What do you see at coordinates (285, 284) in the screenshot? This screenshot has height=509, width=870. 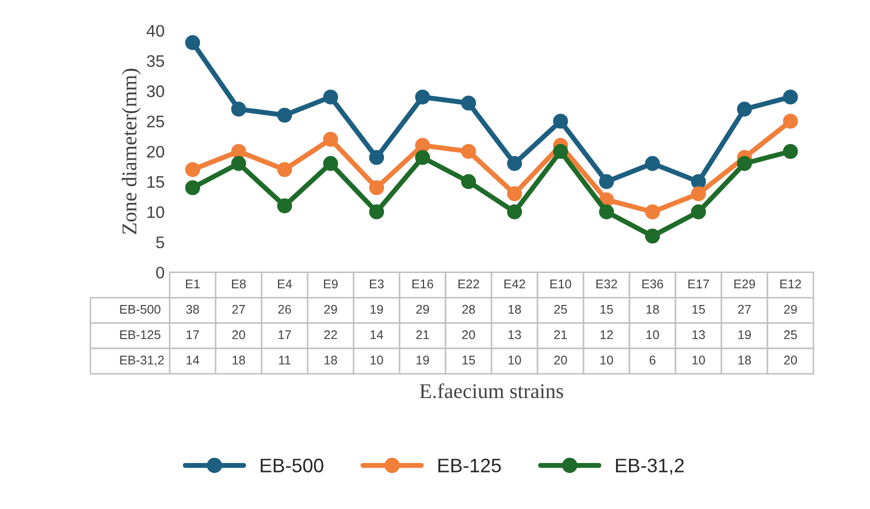 I see `x-tick-label: E4` at bounding box center [285, 284].